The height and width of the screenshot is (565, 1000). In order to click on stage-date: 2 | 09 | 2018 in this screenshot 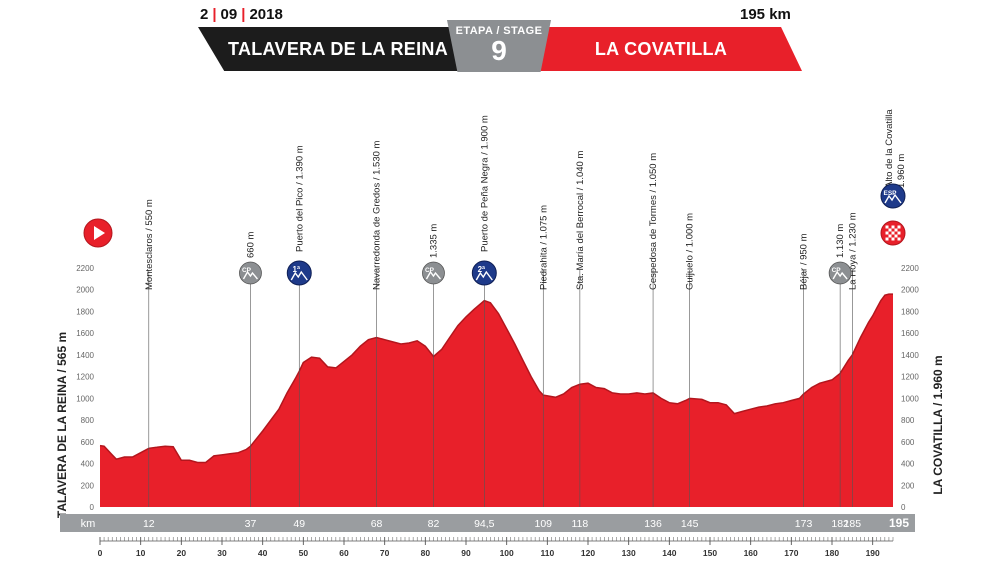, I will do `click(241, 14)`.